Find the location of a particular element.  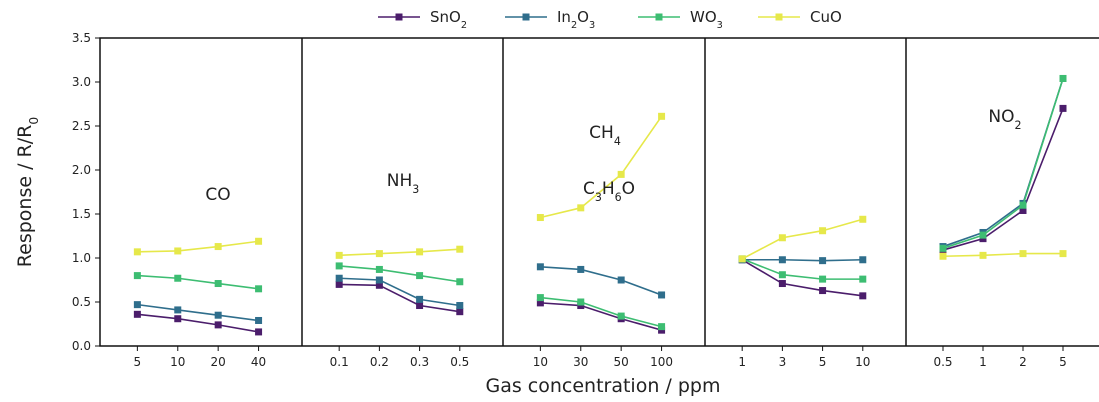

x-tick-label: 0.5 is located at coordinates (459, 362).